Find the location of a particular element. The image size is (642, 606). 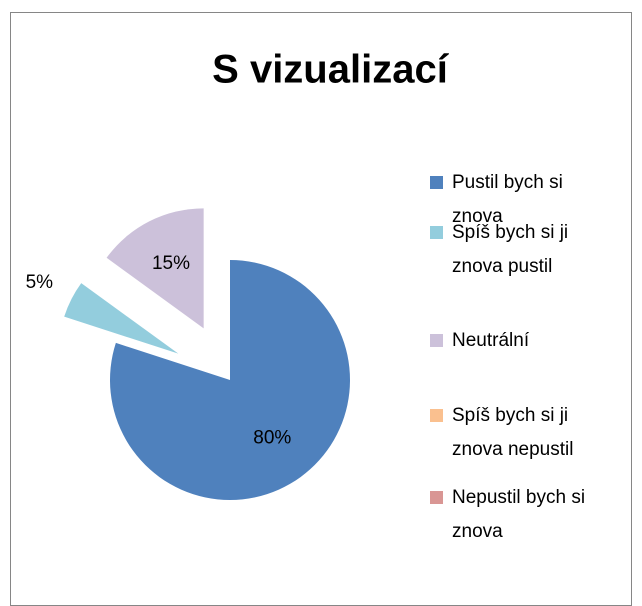

legend-item: Spíš bych si ji znova pustil is located at coordinates (530, 250).